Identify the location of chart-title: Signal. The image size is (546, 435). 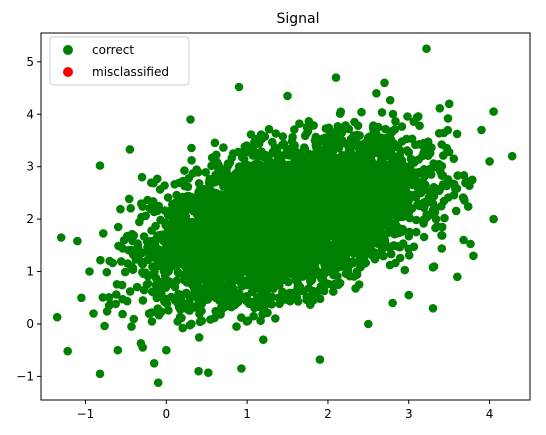
(297, 19).